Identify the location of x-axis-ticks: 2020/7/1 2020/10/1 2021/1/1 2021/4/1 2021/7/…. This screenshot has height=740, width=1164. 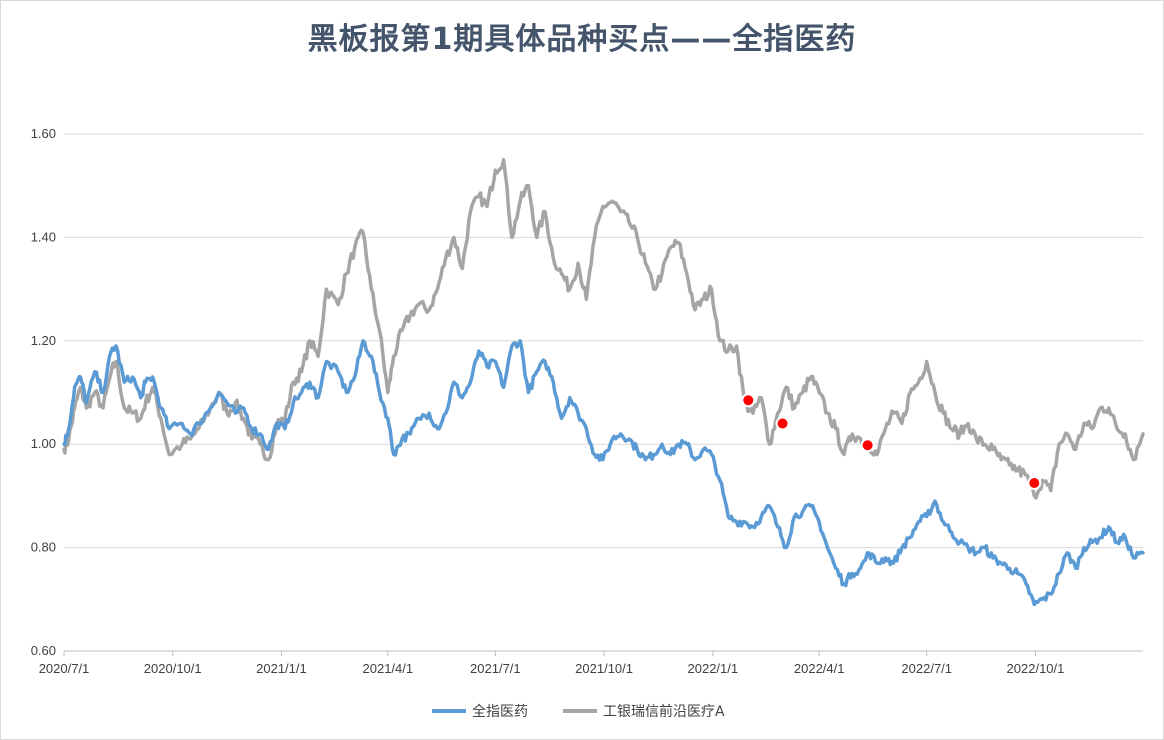
(552, 663).